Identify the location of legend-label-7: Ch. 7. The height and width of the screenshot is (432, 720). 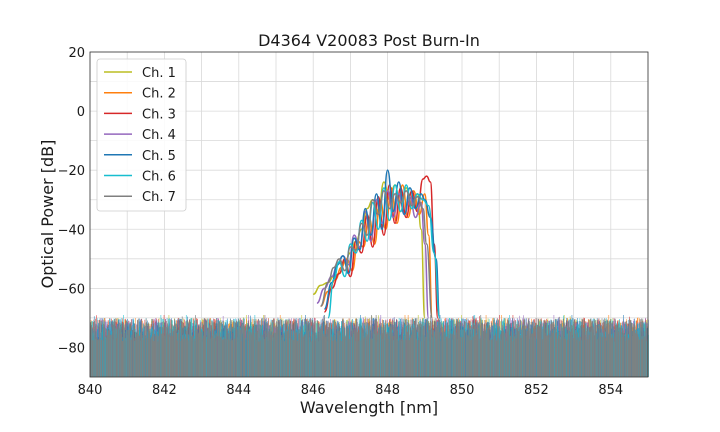
(159, 197).